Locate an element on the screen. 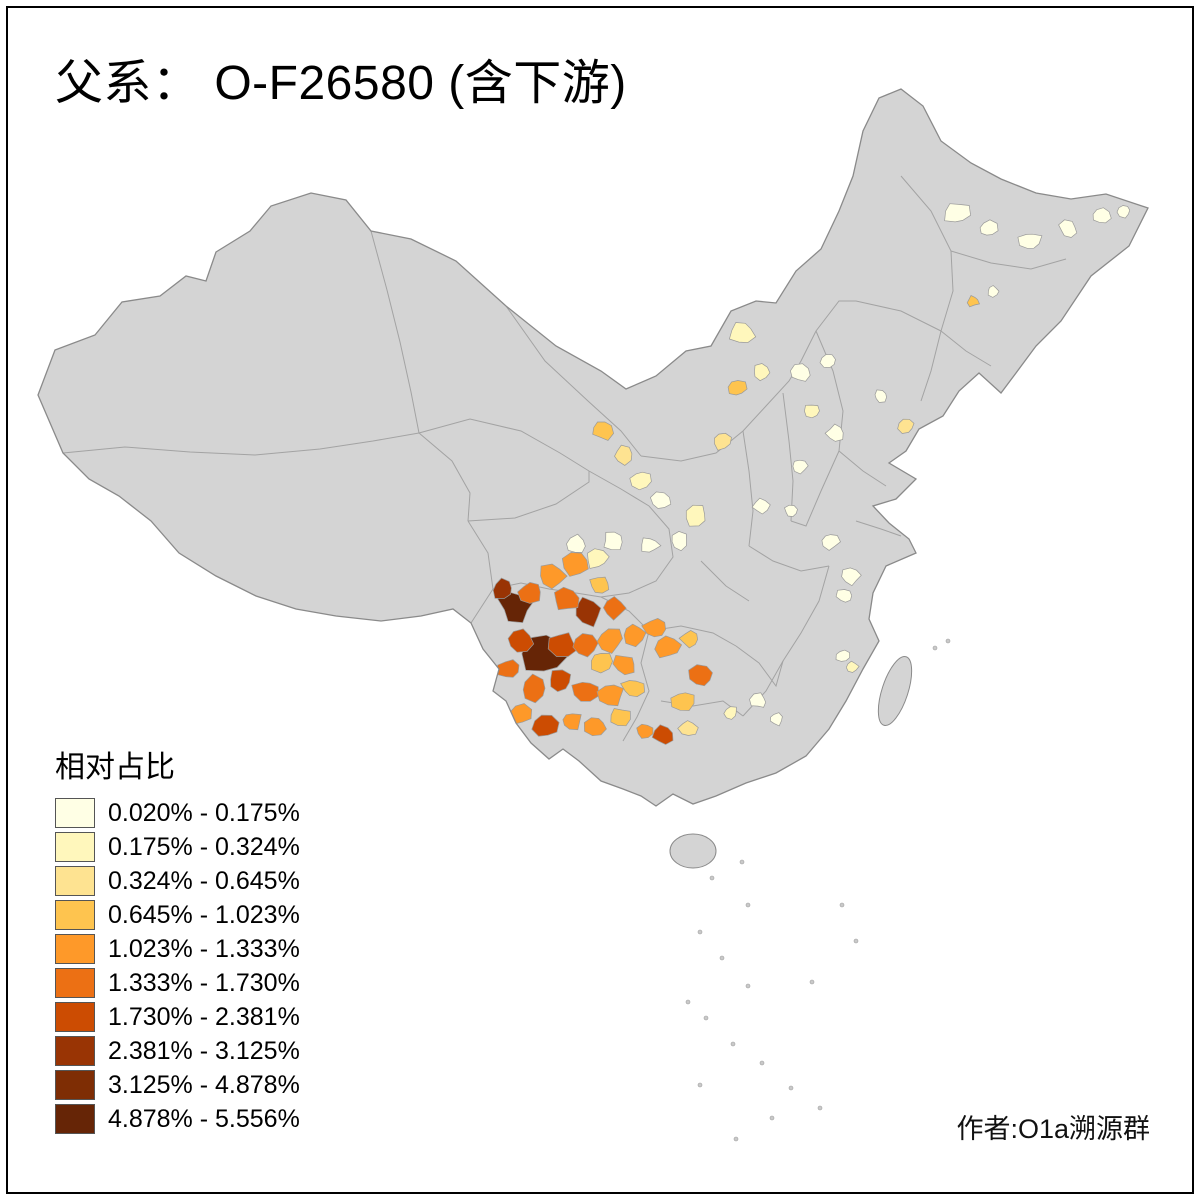 The image size is (1200, 1200). map-title: 父系： O-F26580 (含下游) is located at coordinates (341, 83).